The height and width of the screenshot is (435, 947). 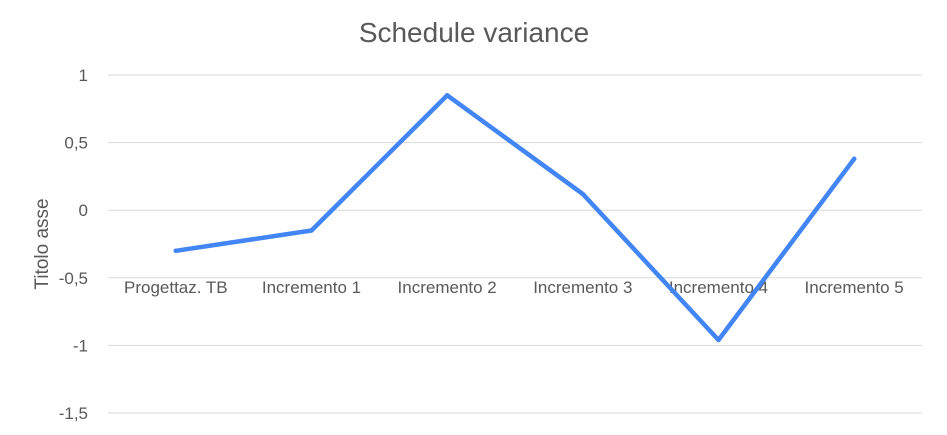 What do you see at coordinates (582, 287) in the screenshot?
I see `x-tick-label: Incremento 3` at bounding box center [582, 287].